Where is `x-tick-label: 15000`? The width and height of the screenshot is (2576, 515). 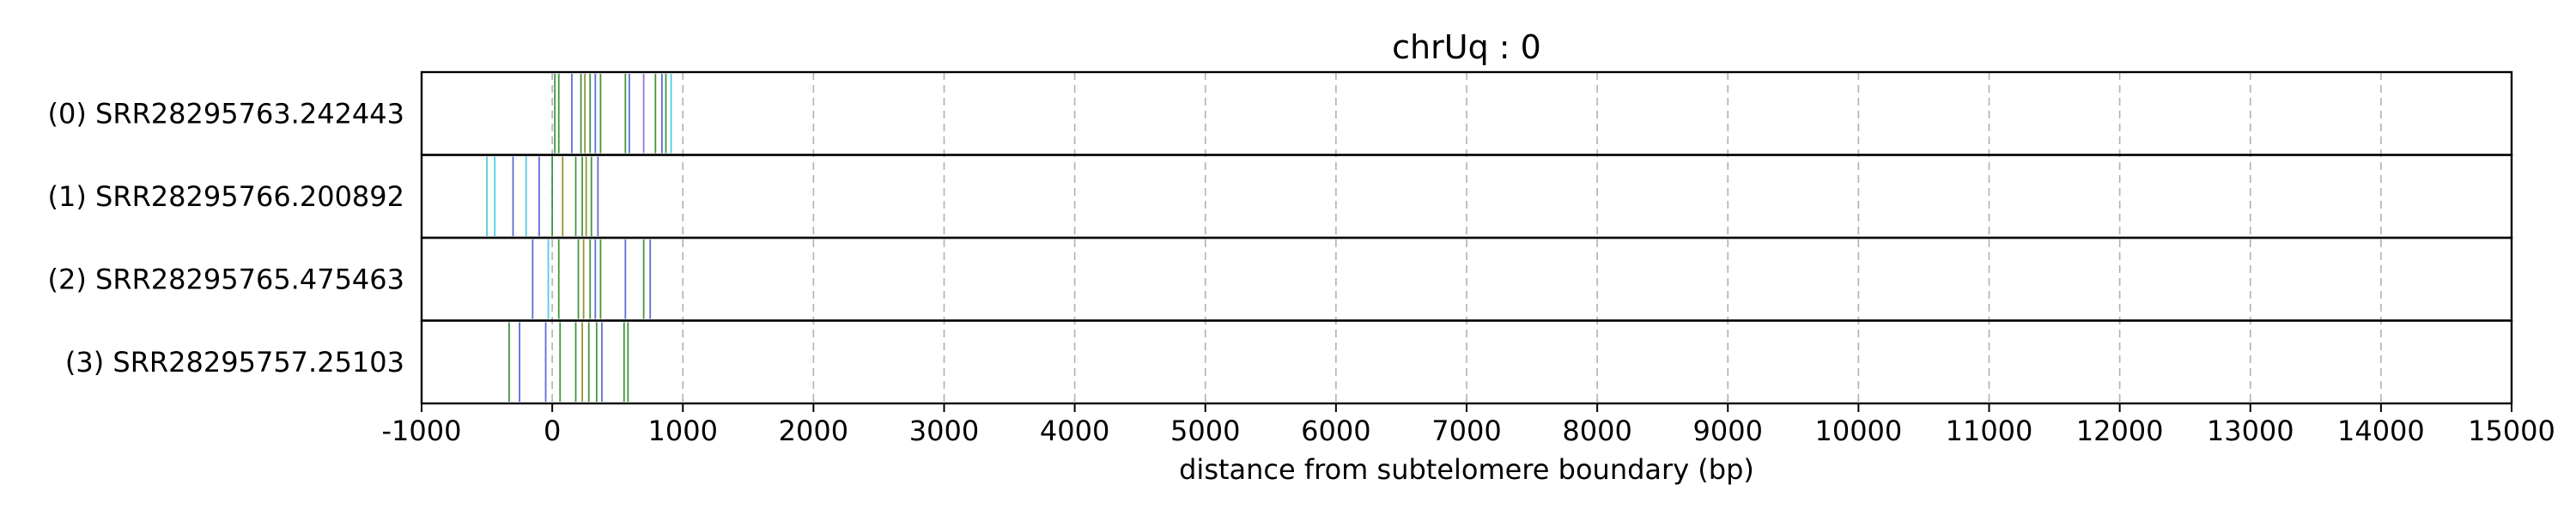
x-tick-label: 15000 is located at coordinates (2511, 431).